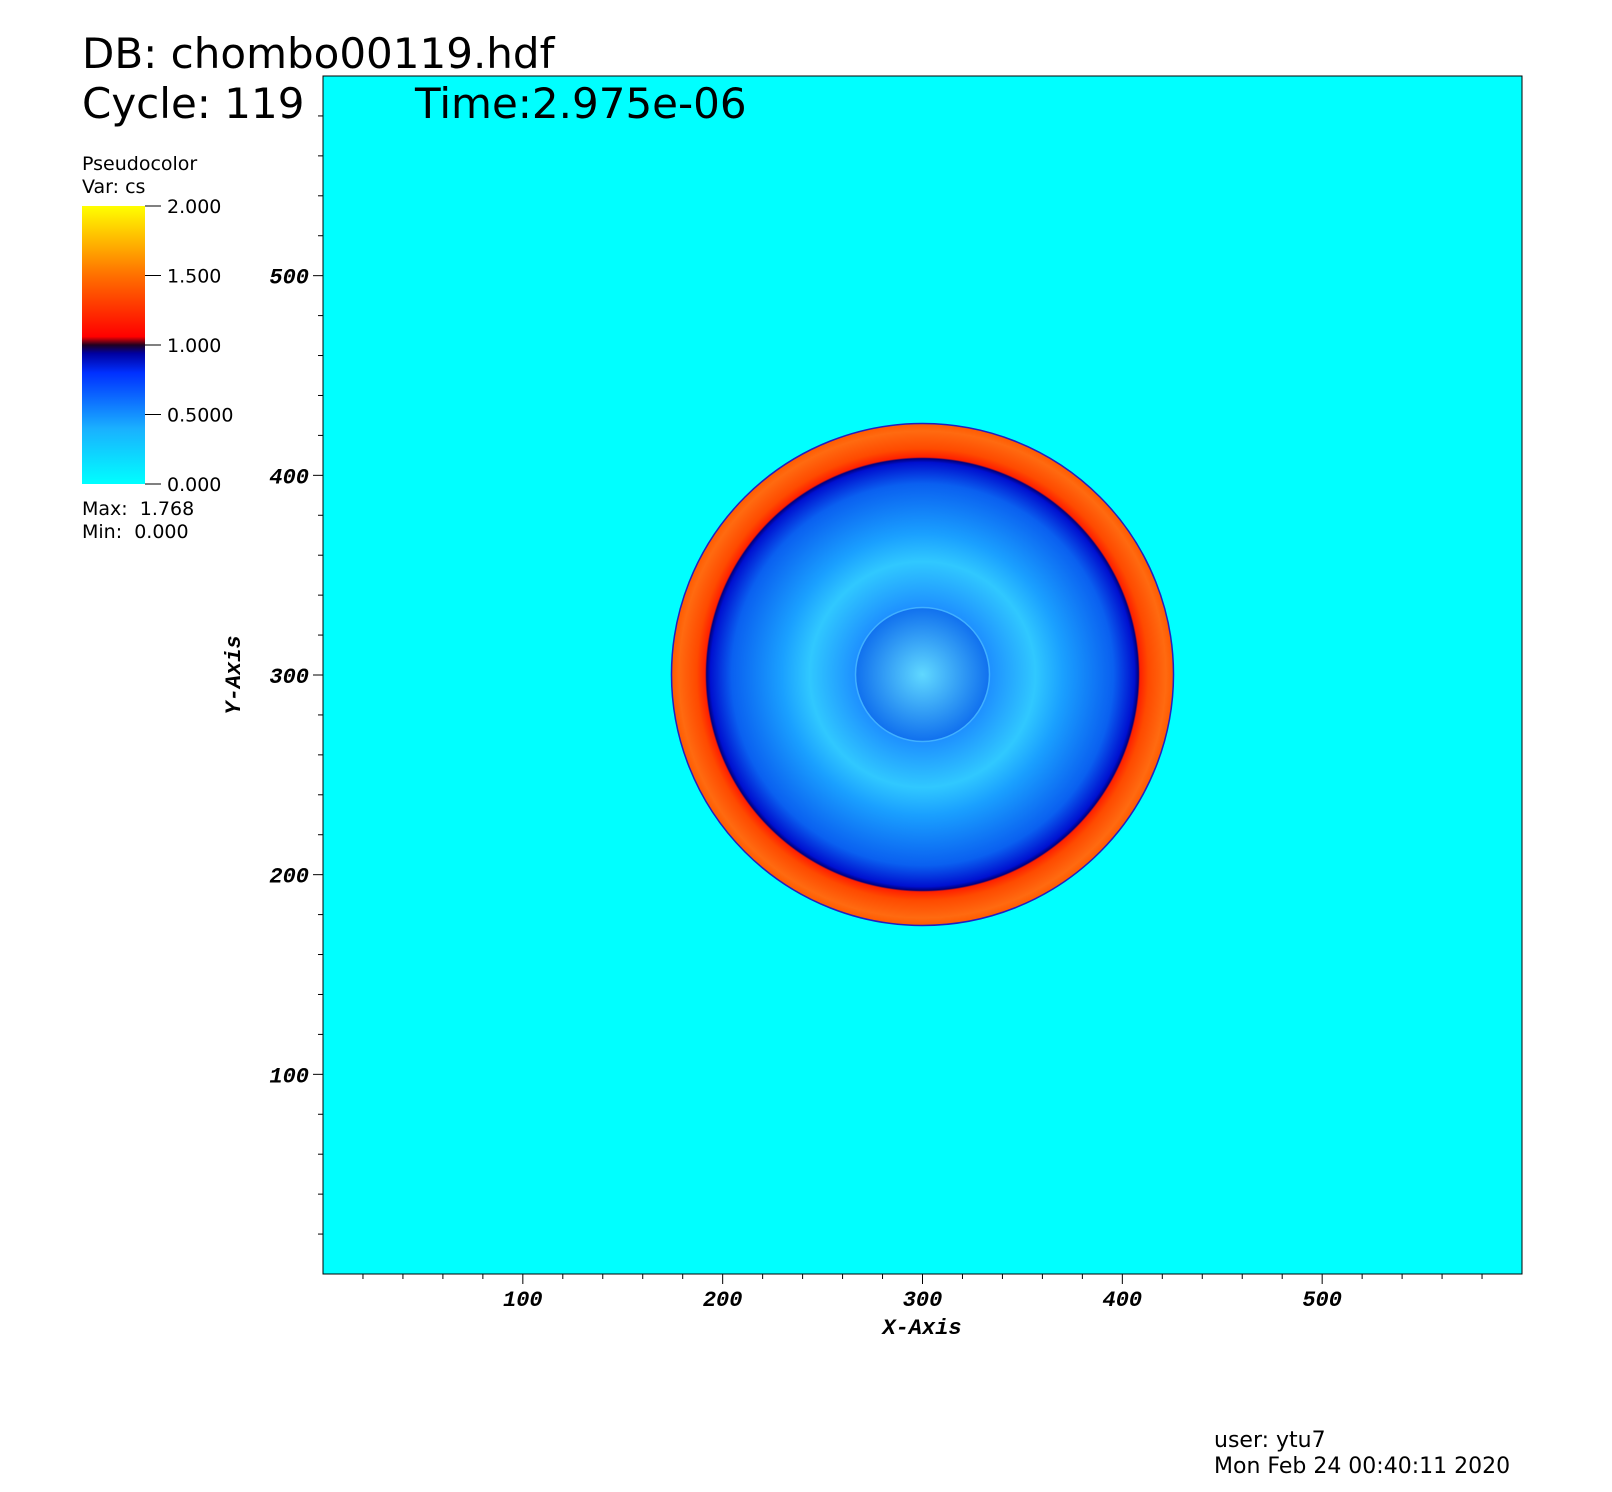 Image resolution: width=1612 pixels, height=1492 pixels. I want to click on title: DB: chombo00119.hdf, so click(319, 53).